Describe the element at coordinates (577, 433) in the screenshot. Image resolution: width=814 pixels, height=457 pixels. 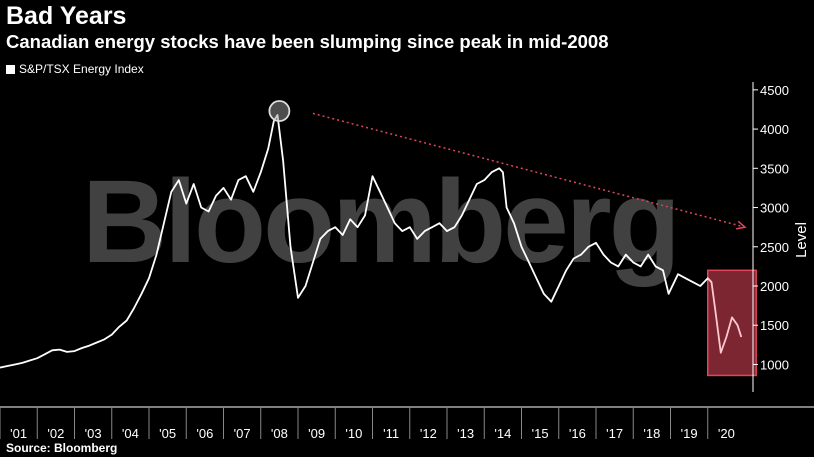
I see `x-tick-label: '16` at that location.